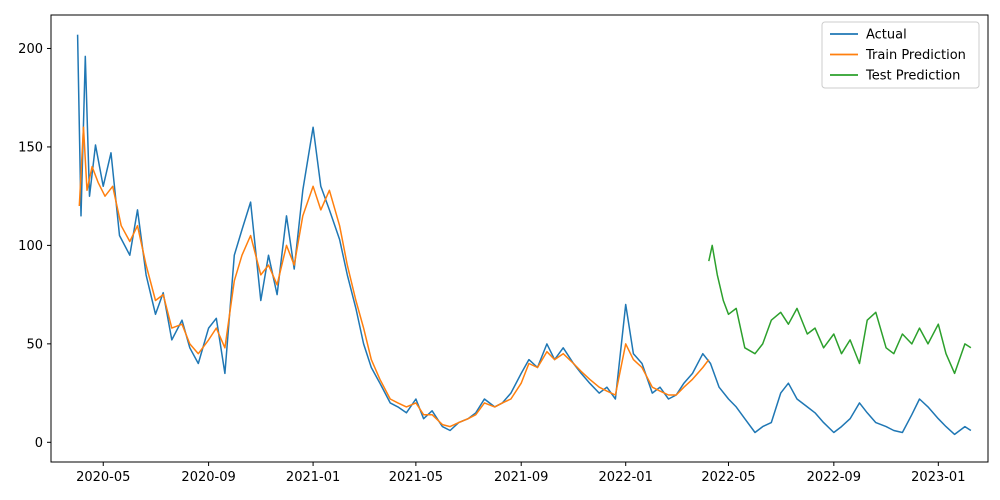  I want to click on y-tick-label: 150, so click(30, 147).